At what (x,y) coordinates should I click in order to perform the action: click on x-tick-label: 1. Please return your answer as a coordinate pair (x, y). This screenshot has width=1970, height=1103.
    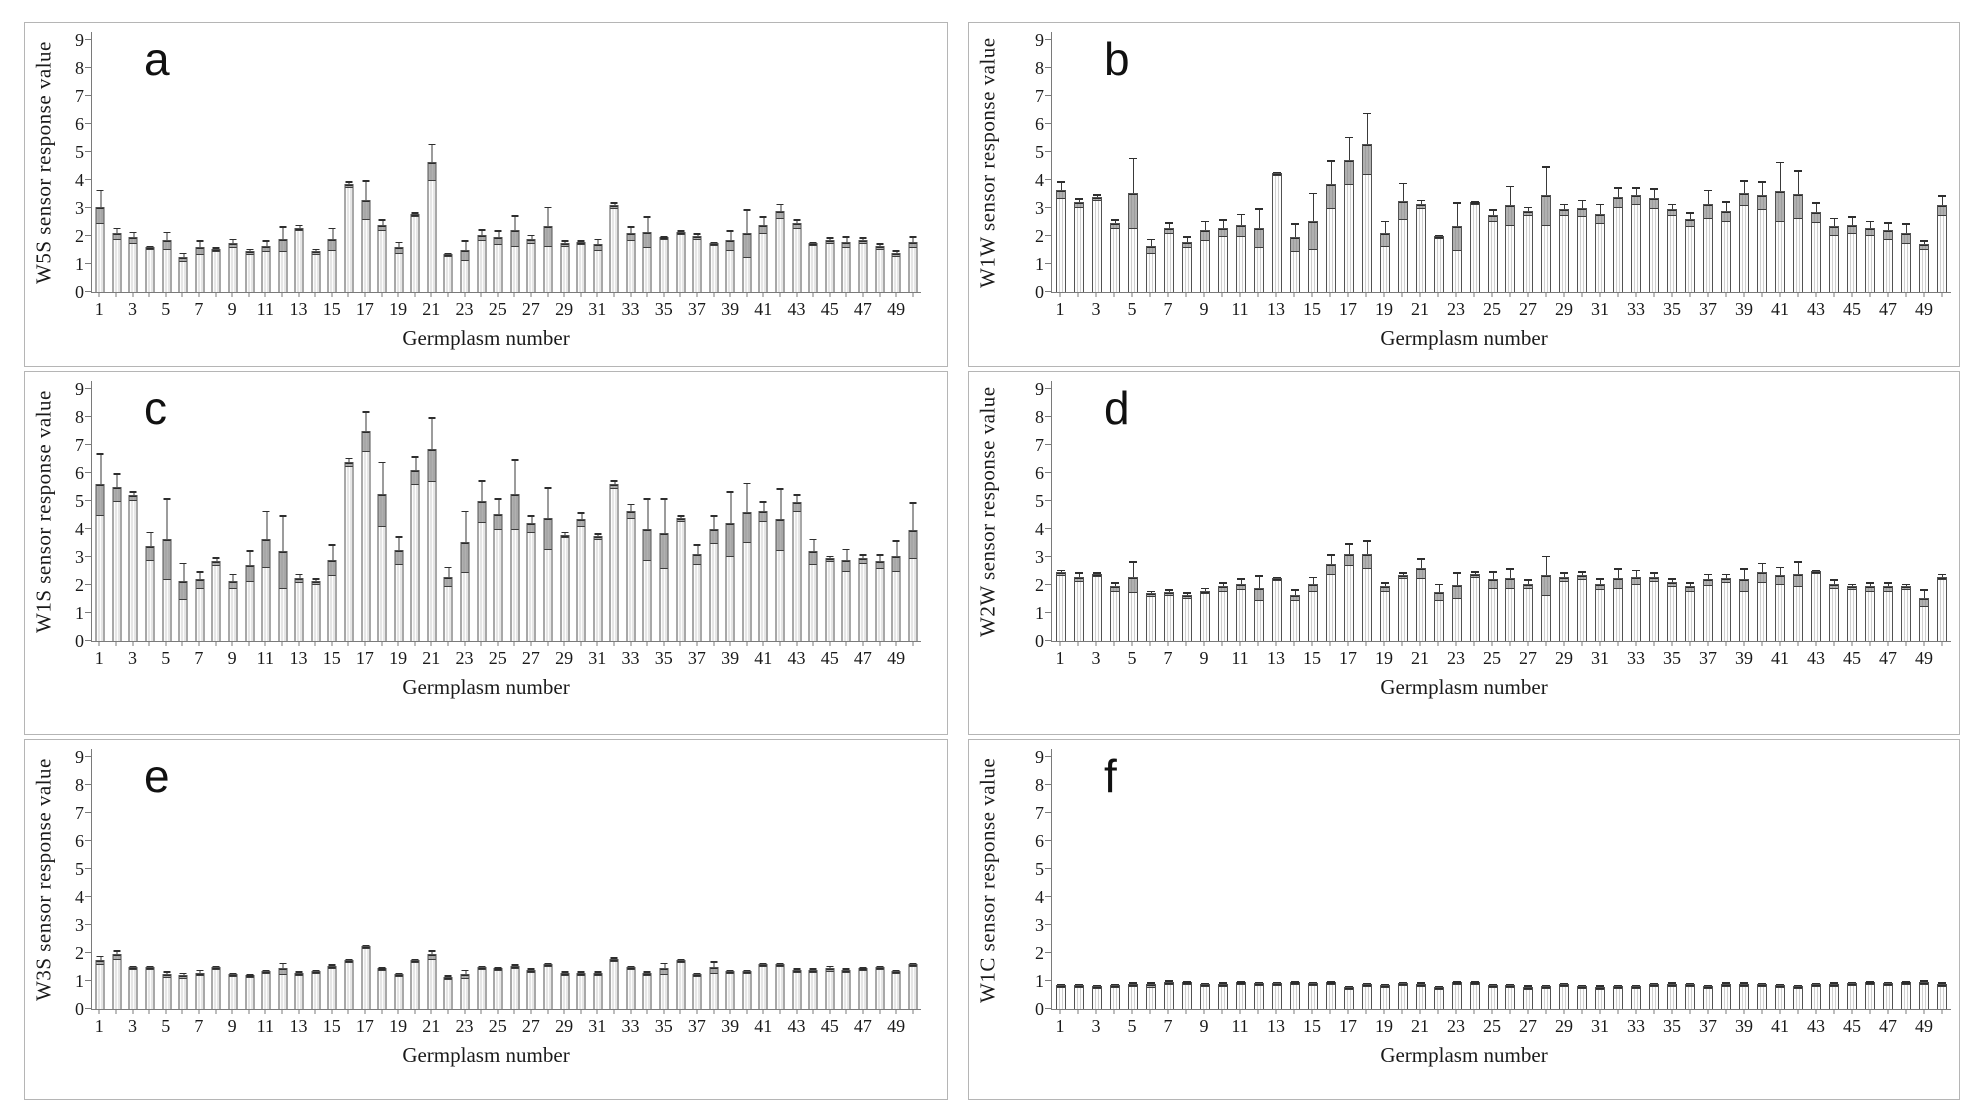
    Looking at the image, I should click on (1060, 658).